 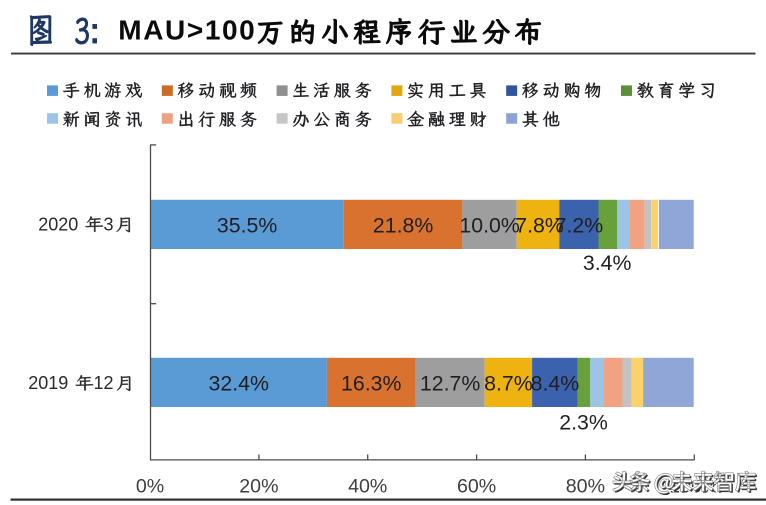 I want to click on svg-text: 40%, so click(x=367, y=487).